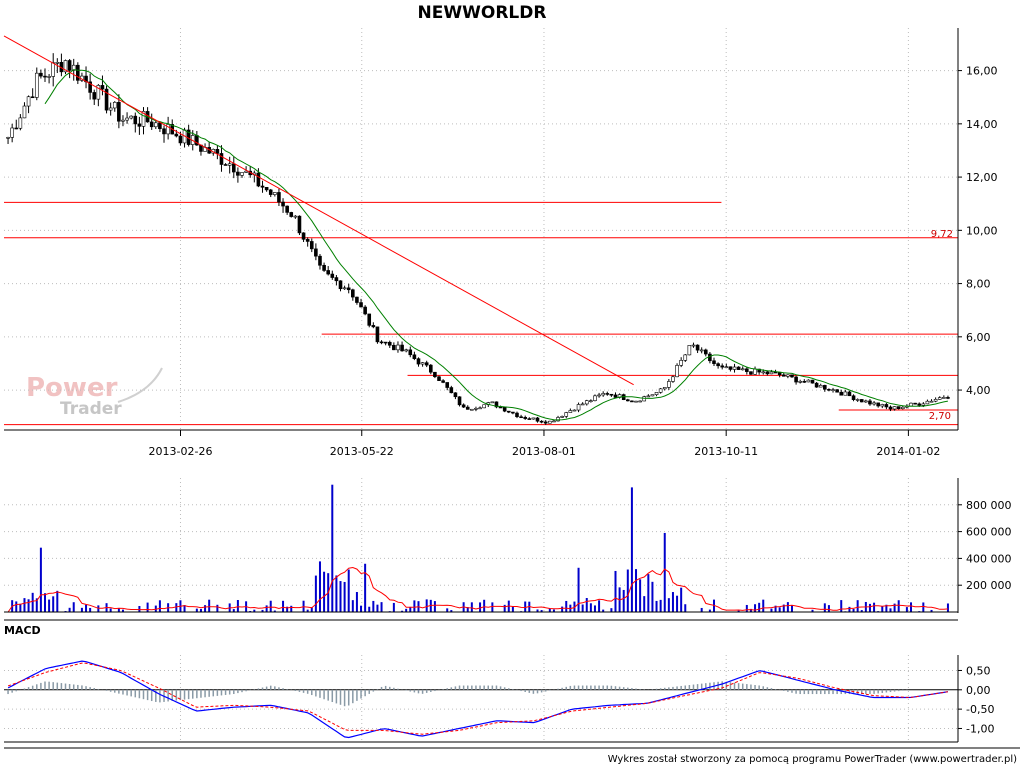 This screenshot has height=768, width=1024. I want to click on price-tick-label: 6,00, so click(978, 337).